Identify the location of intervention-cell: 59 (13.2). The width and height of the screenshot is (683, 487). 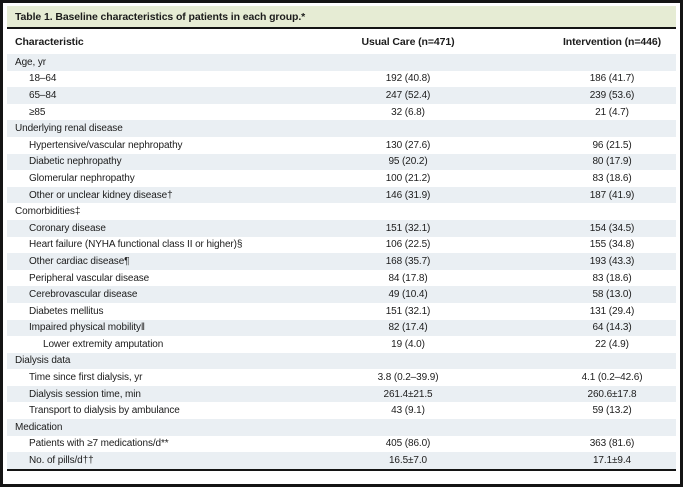
(612, 411).